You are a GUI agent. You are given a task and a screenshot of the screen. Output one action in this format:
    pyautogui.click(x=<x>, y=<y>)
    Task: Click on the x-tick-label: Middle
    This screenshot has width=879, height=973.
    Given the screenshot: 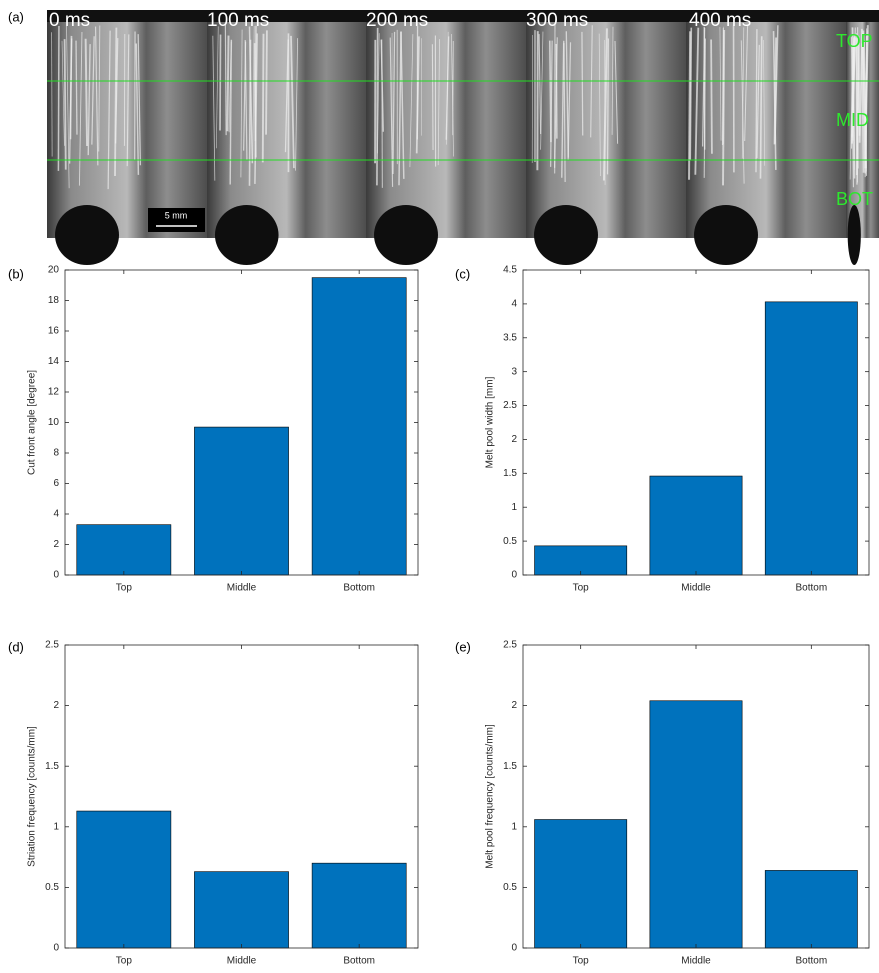 What is the action you would take?
    pyautogui.click(x=242, y=588)
    